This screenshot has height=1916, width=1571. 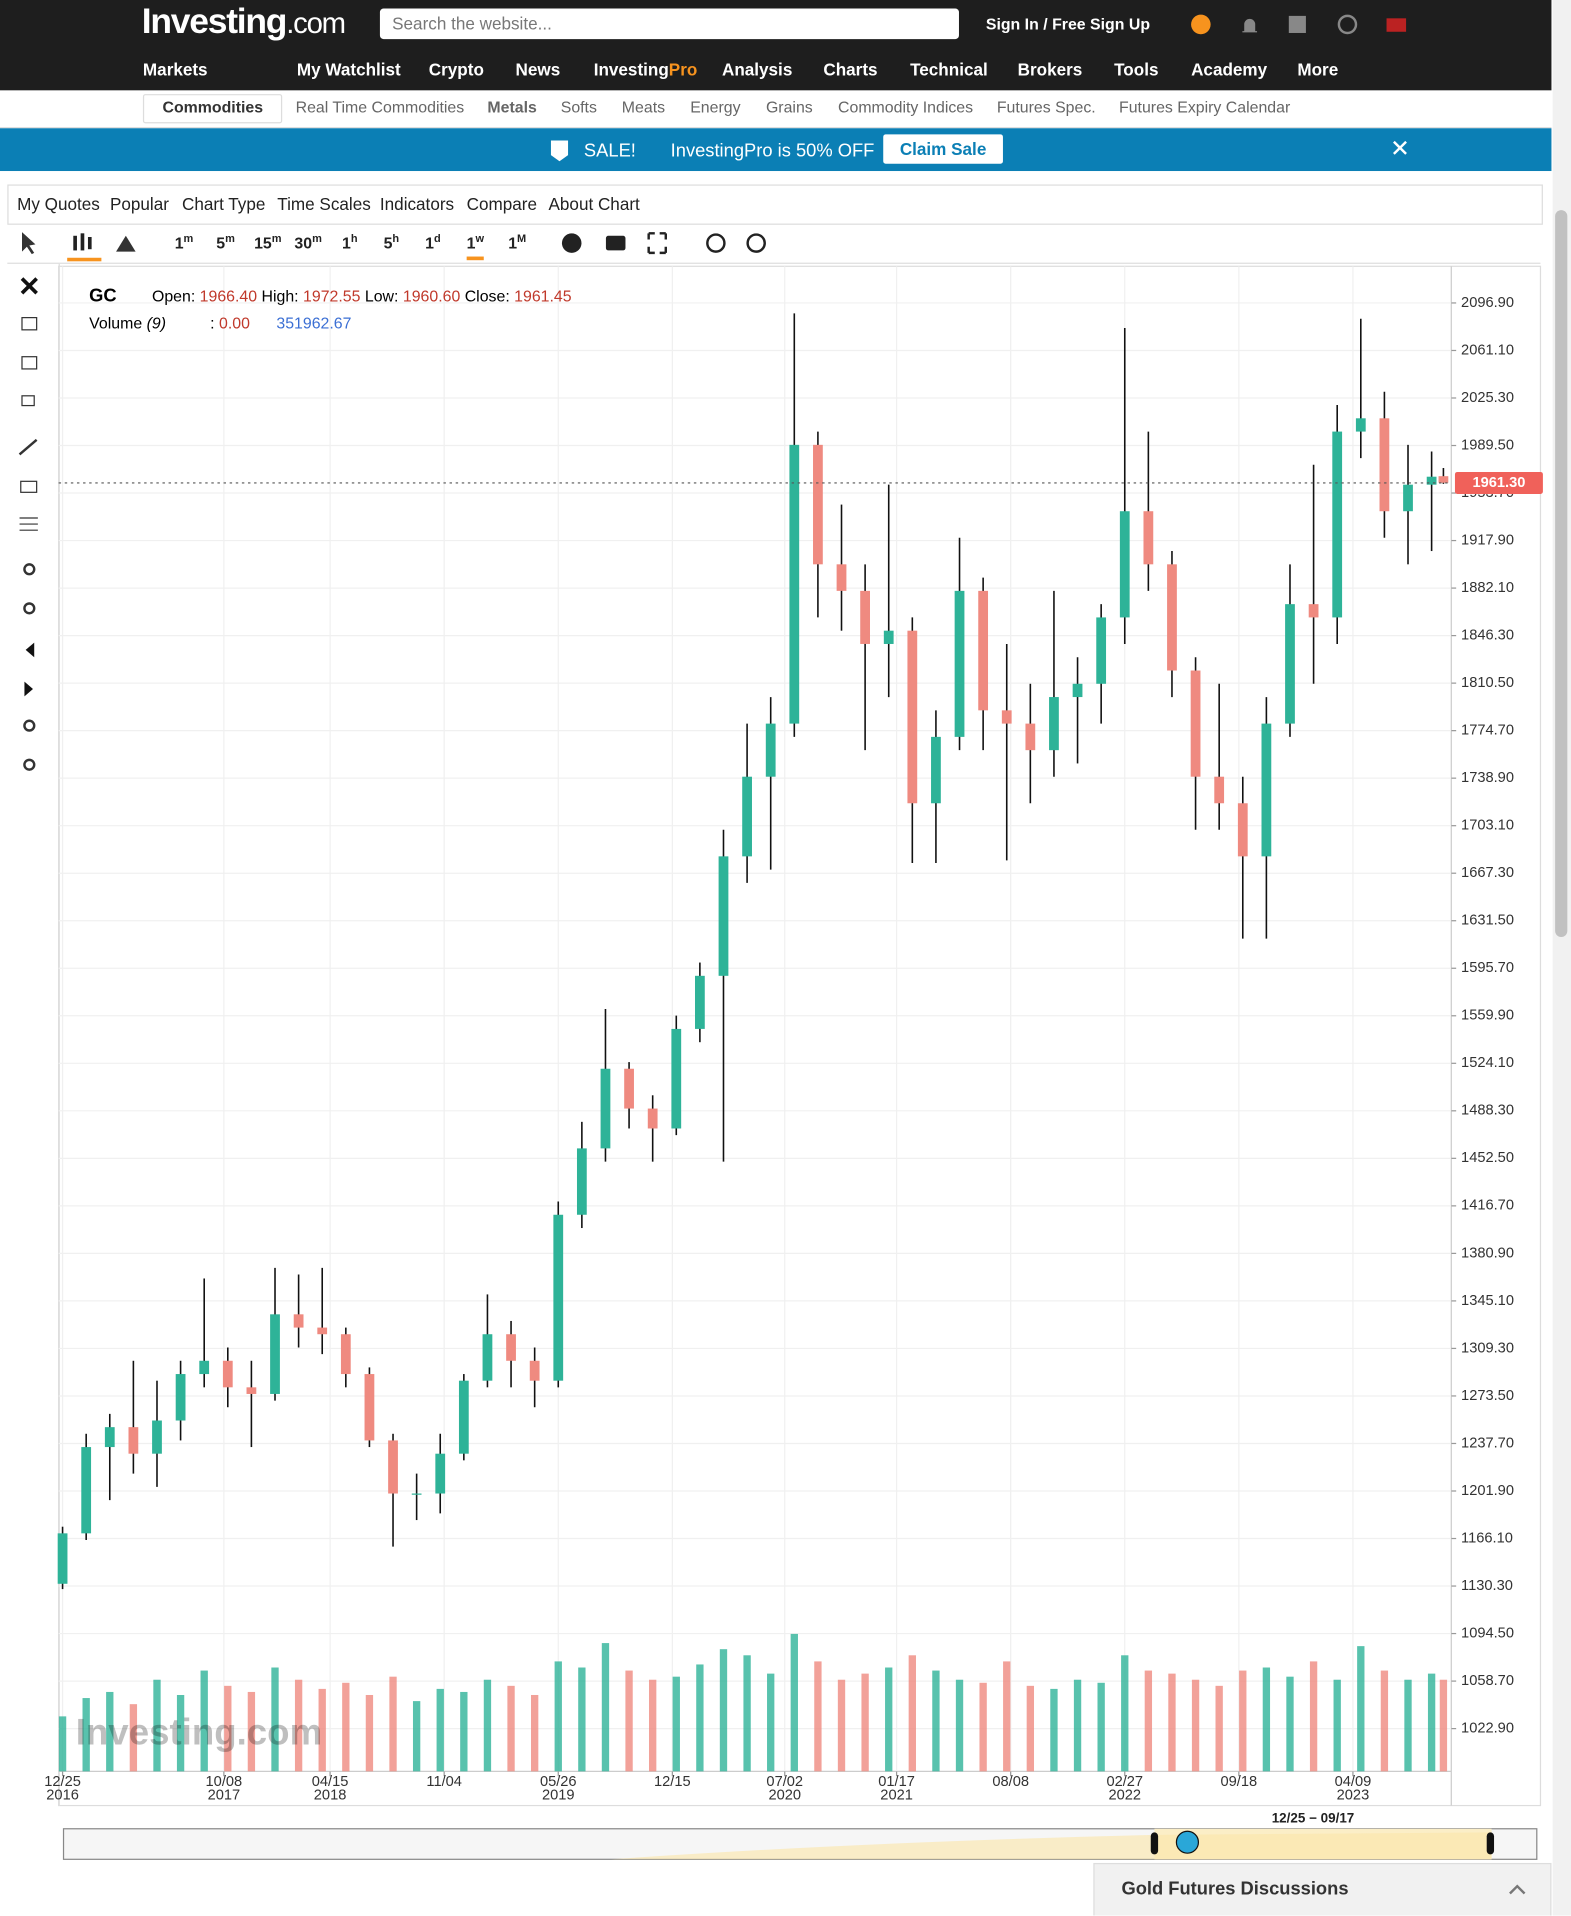 What do you see at coordinates (175, 69) in the screenshot?
I see `nav-item: Markets` at bounding box center [175, 69].